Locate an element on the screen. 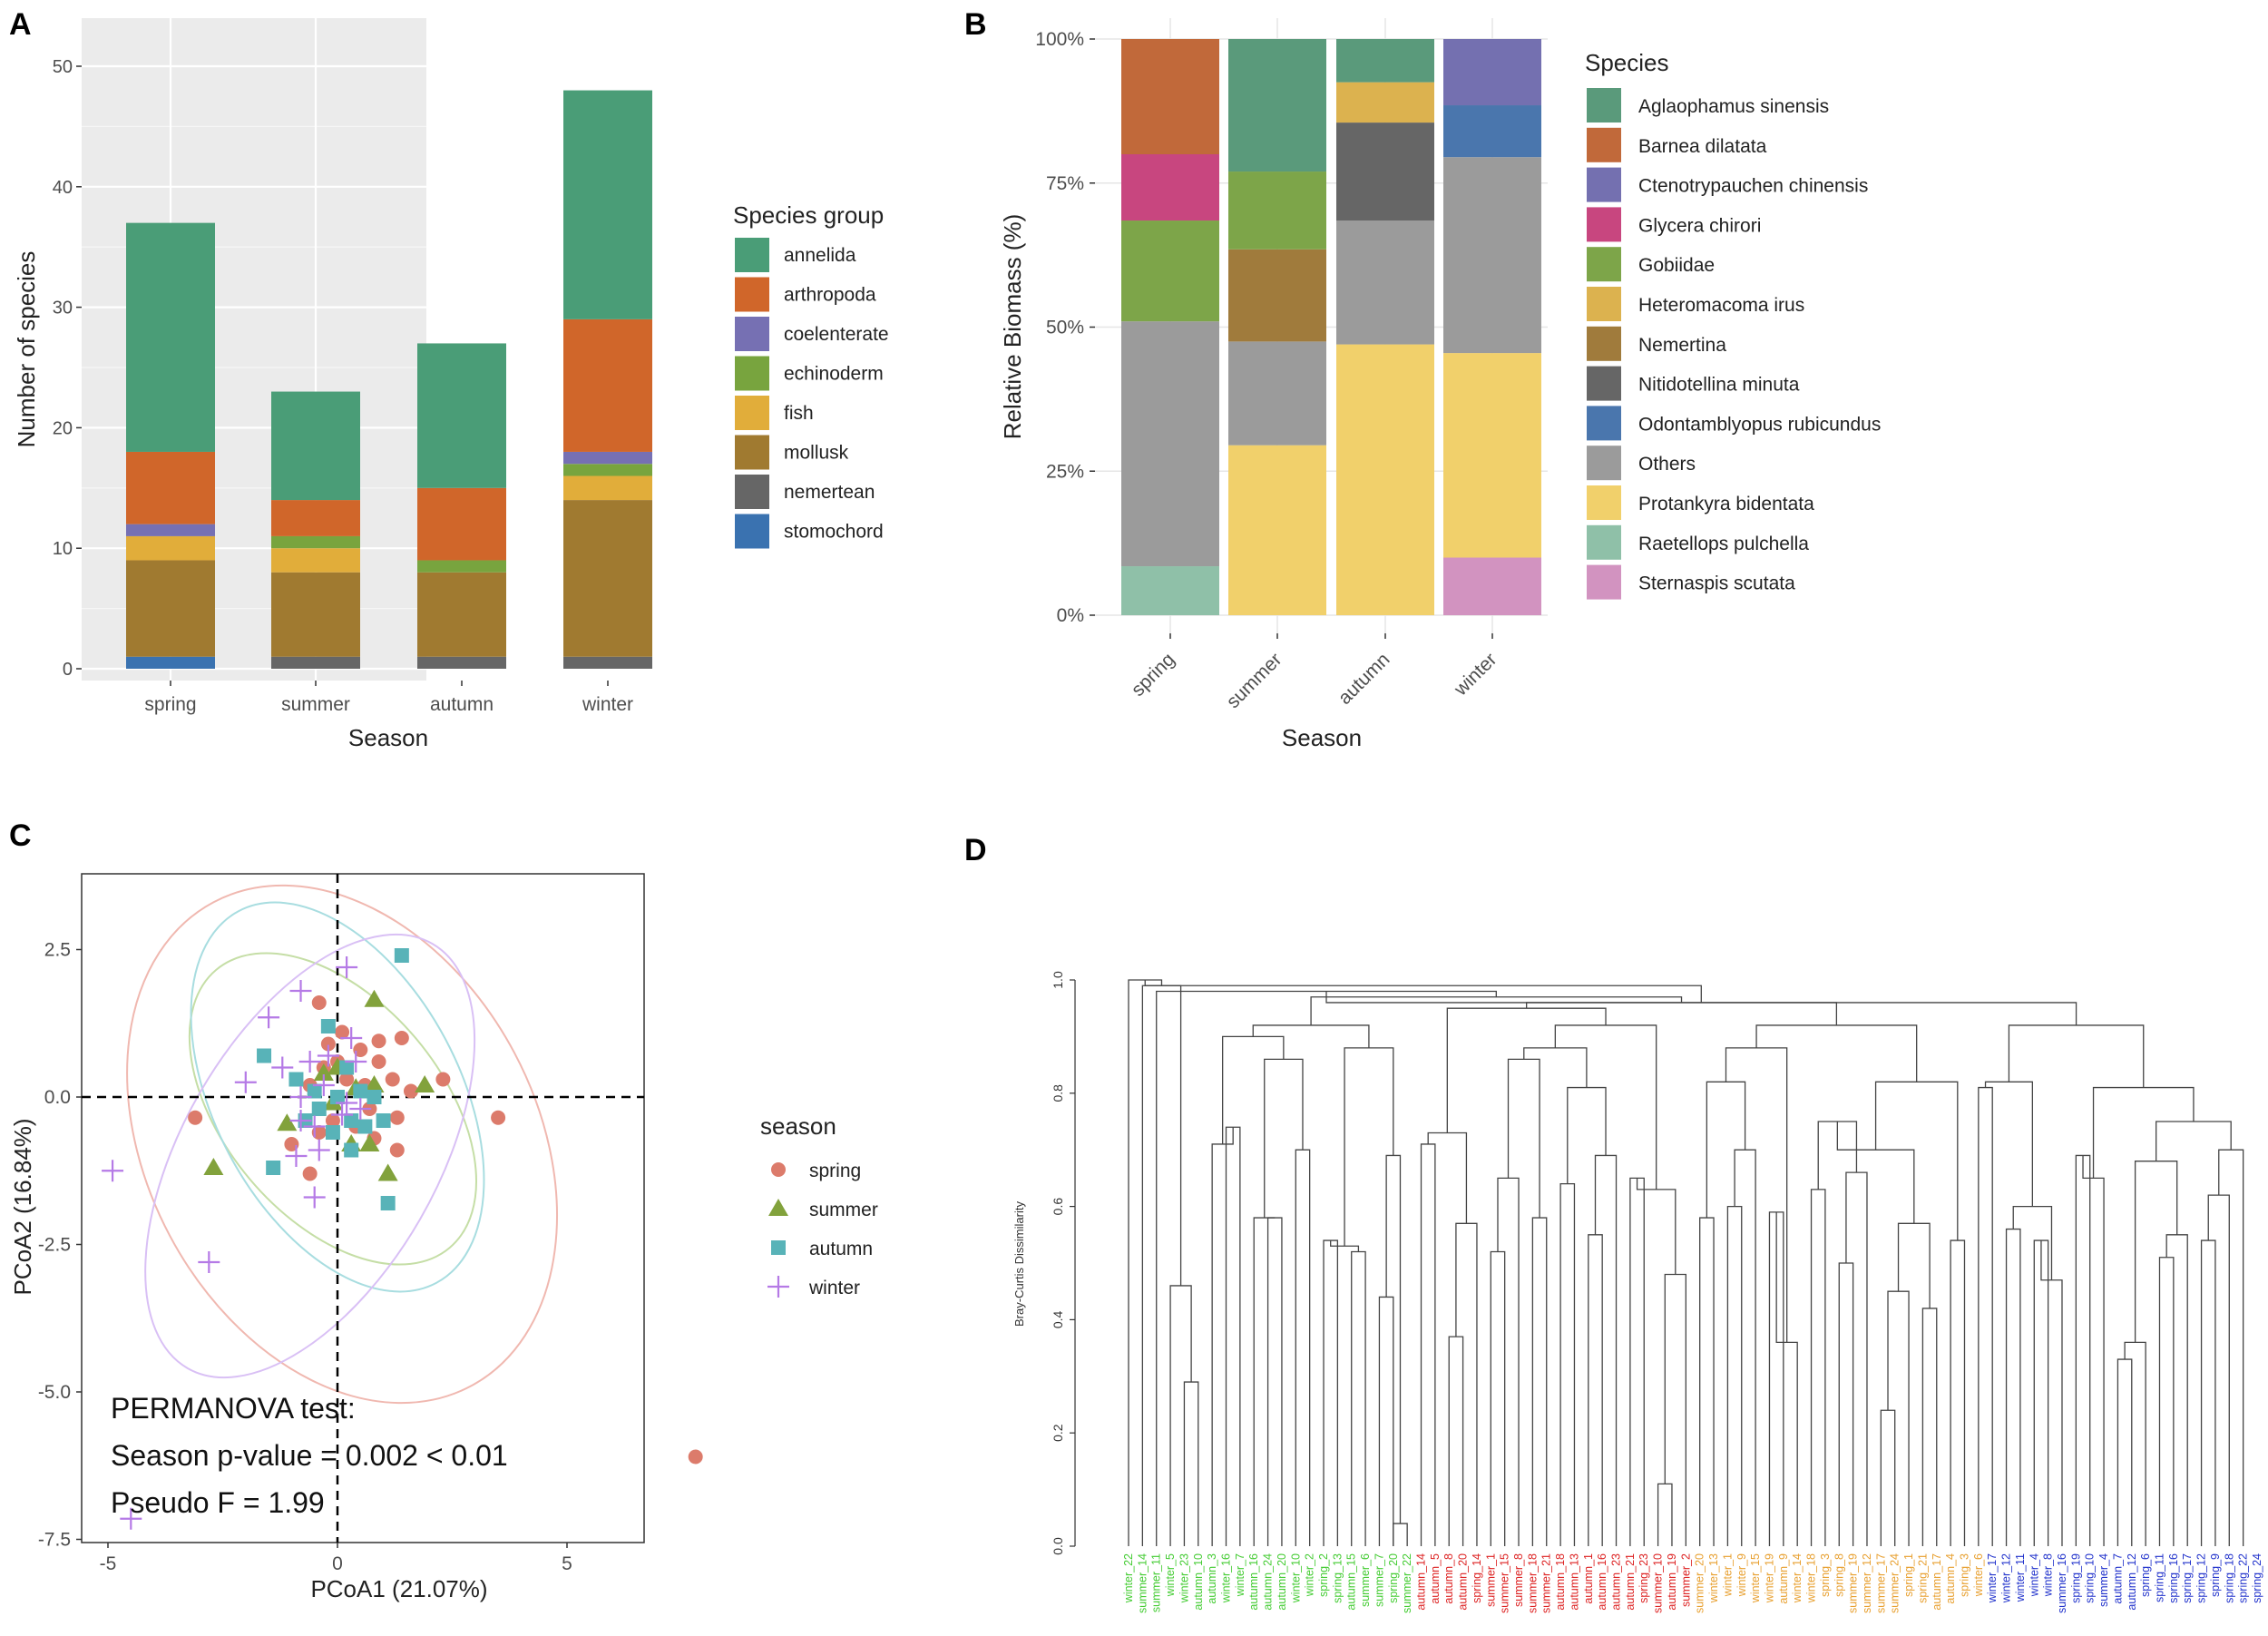 The width and height of the screenshot is (2268, 1636). dendrogram-leaf-label: autumn_16 is located at coordinates (1602, 1582).